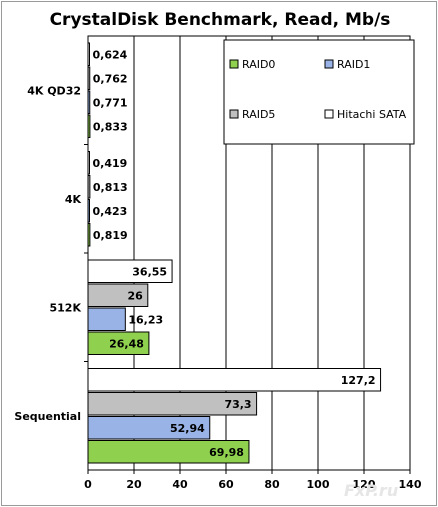  I want to click on data-label: 127,2, so click(358, 380).